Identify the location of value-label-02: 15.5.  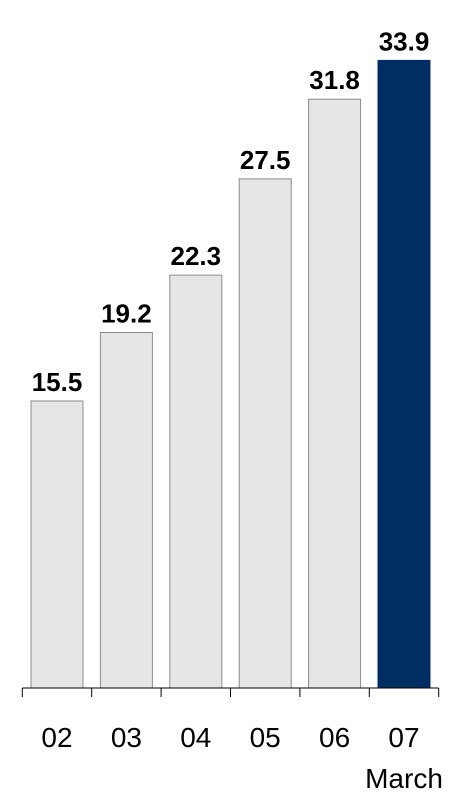
(57, 382).